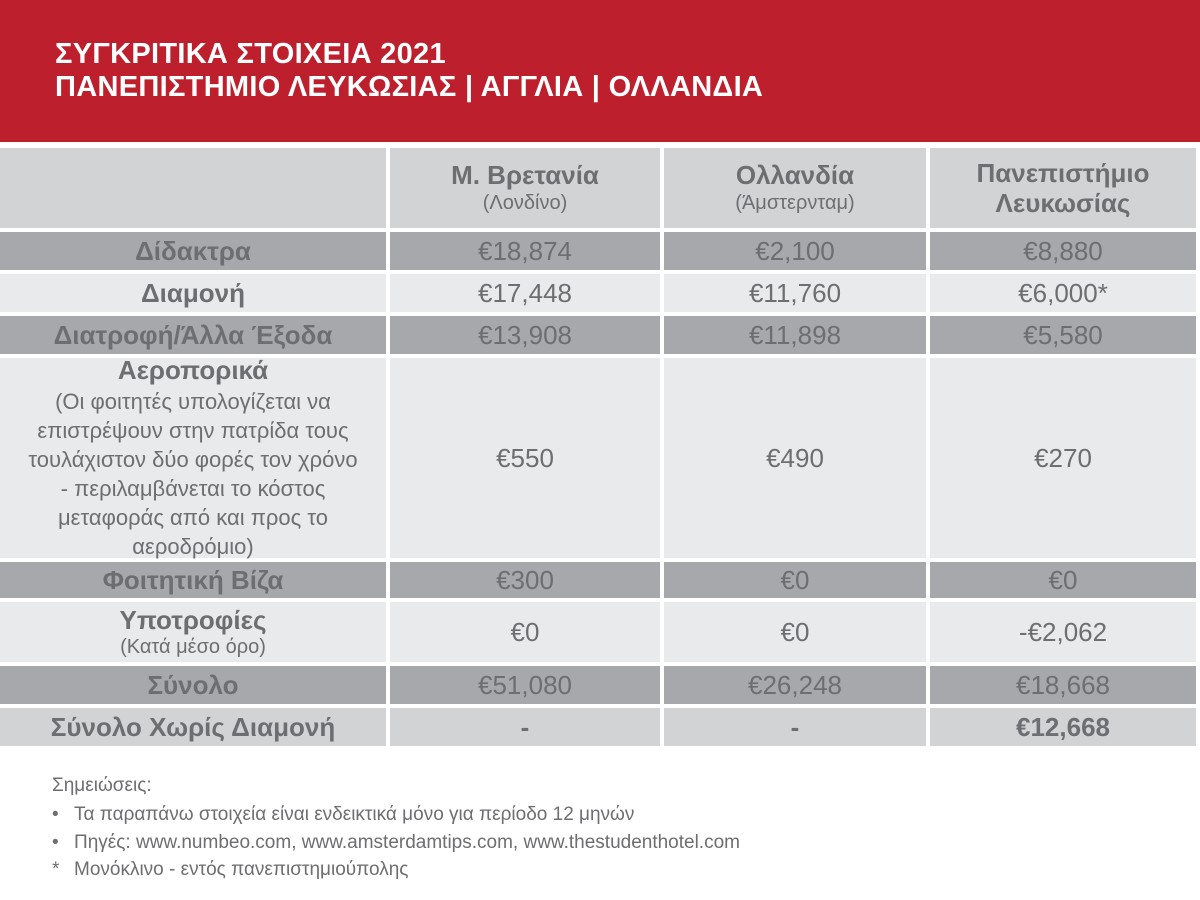 The height and width of the screenshot is (900, 1200). I want to click on row-label-food-expenses: Διατροφή/Άλλα Έξοδα, so click(193, 335).